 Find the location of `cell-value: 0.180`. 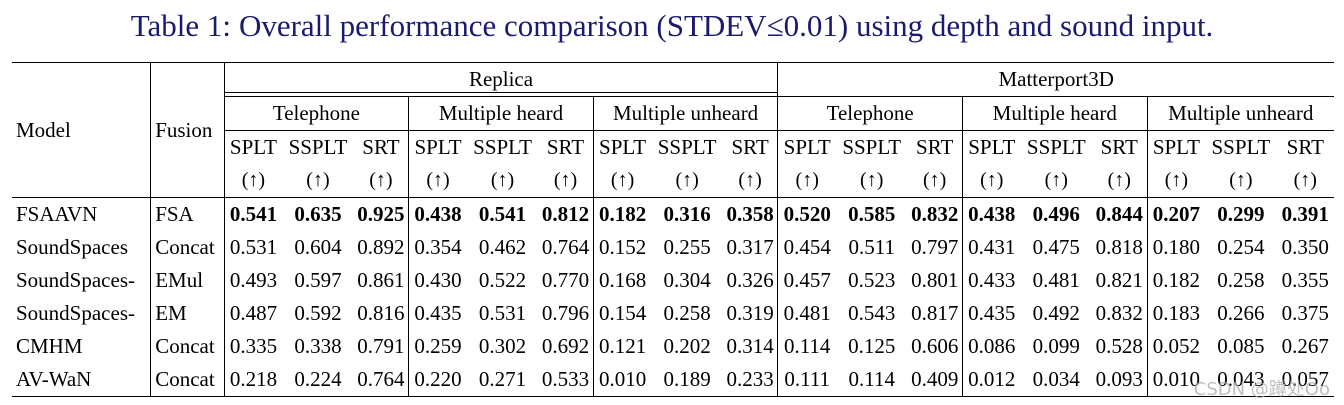

cell-value: 0.180 is located at coordinates (1176, 247).